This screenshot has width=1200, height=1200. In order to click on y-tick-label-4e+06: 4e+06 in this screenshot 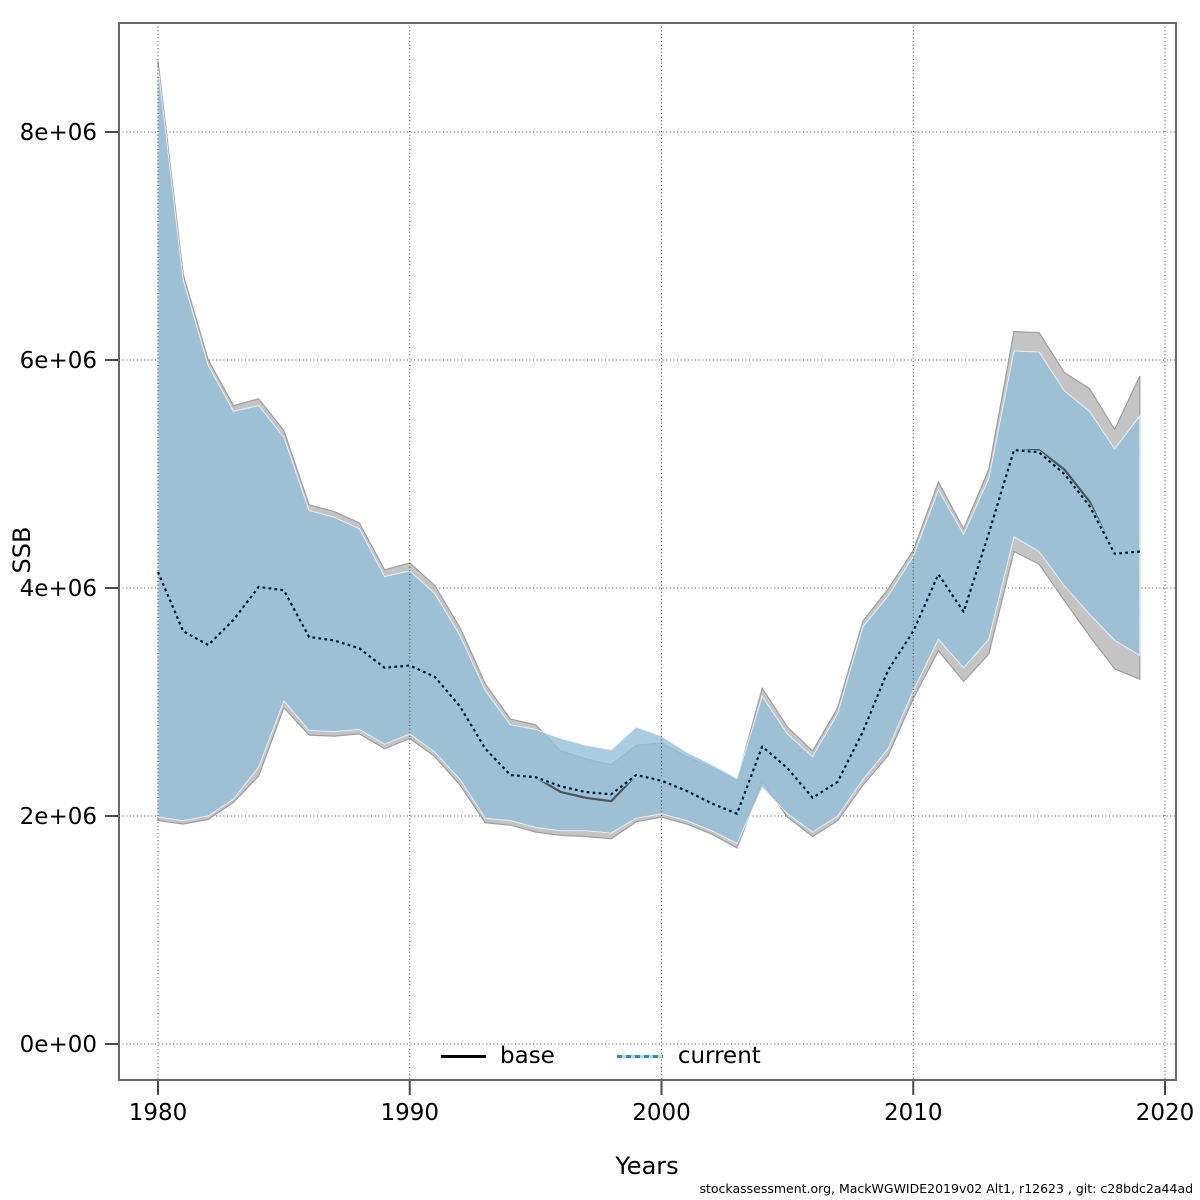, I will do `click(58, 589)`.